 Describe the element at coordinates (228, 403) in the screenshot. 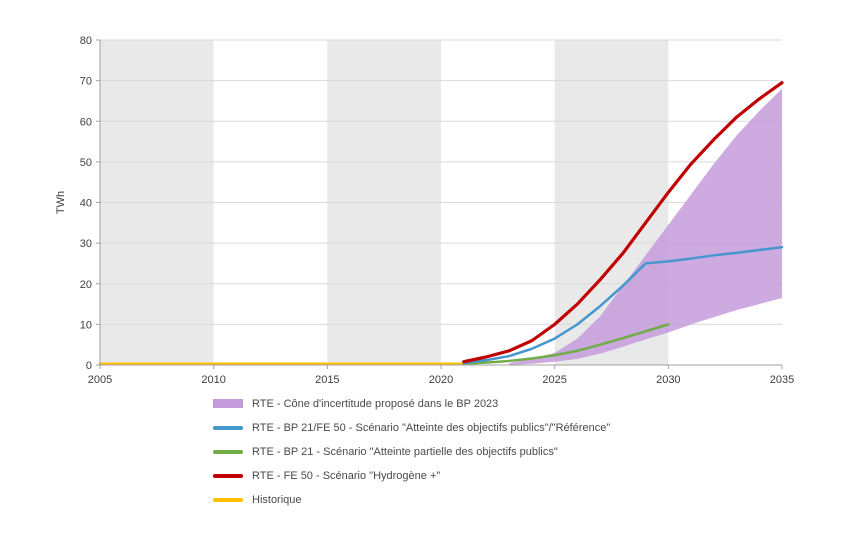

I see `legend-area-swatch` at that location.